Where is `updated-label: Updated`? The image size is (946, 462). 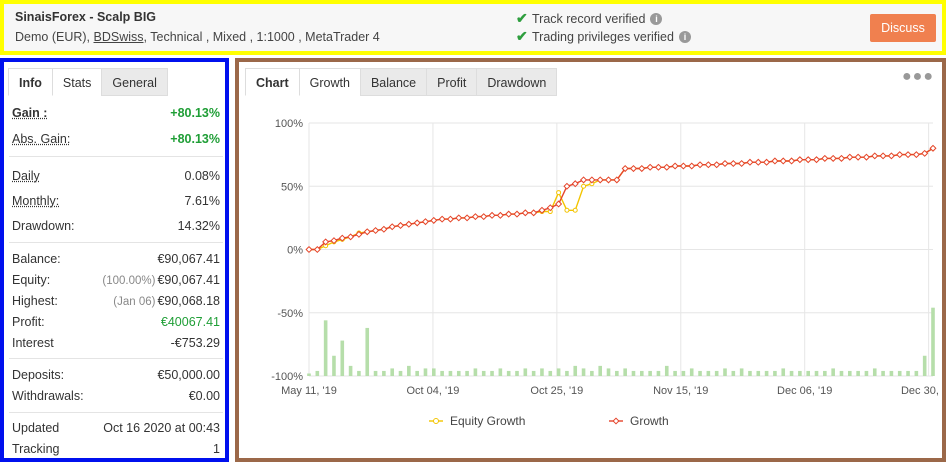
updated-label: Updated is located at coordinates (36, 428).